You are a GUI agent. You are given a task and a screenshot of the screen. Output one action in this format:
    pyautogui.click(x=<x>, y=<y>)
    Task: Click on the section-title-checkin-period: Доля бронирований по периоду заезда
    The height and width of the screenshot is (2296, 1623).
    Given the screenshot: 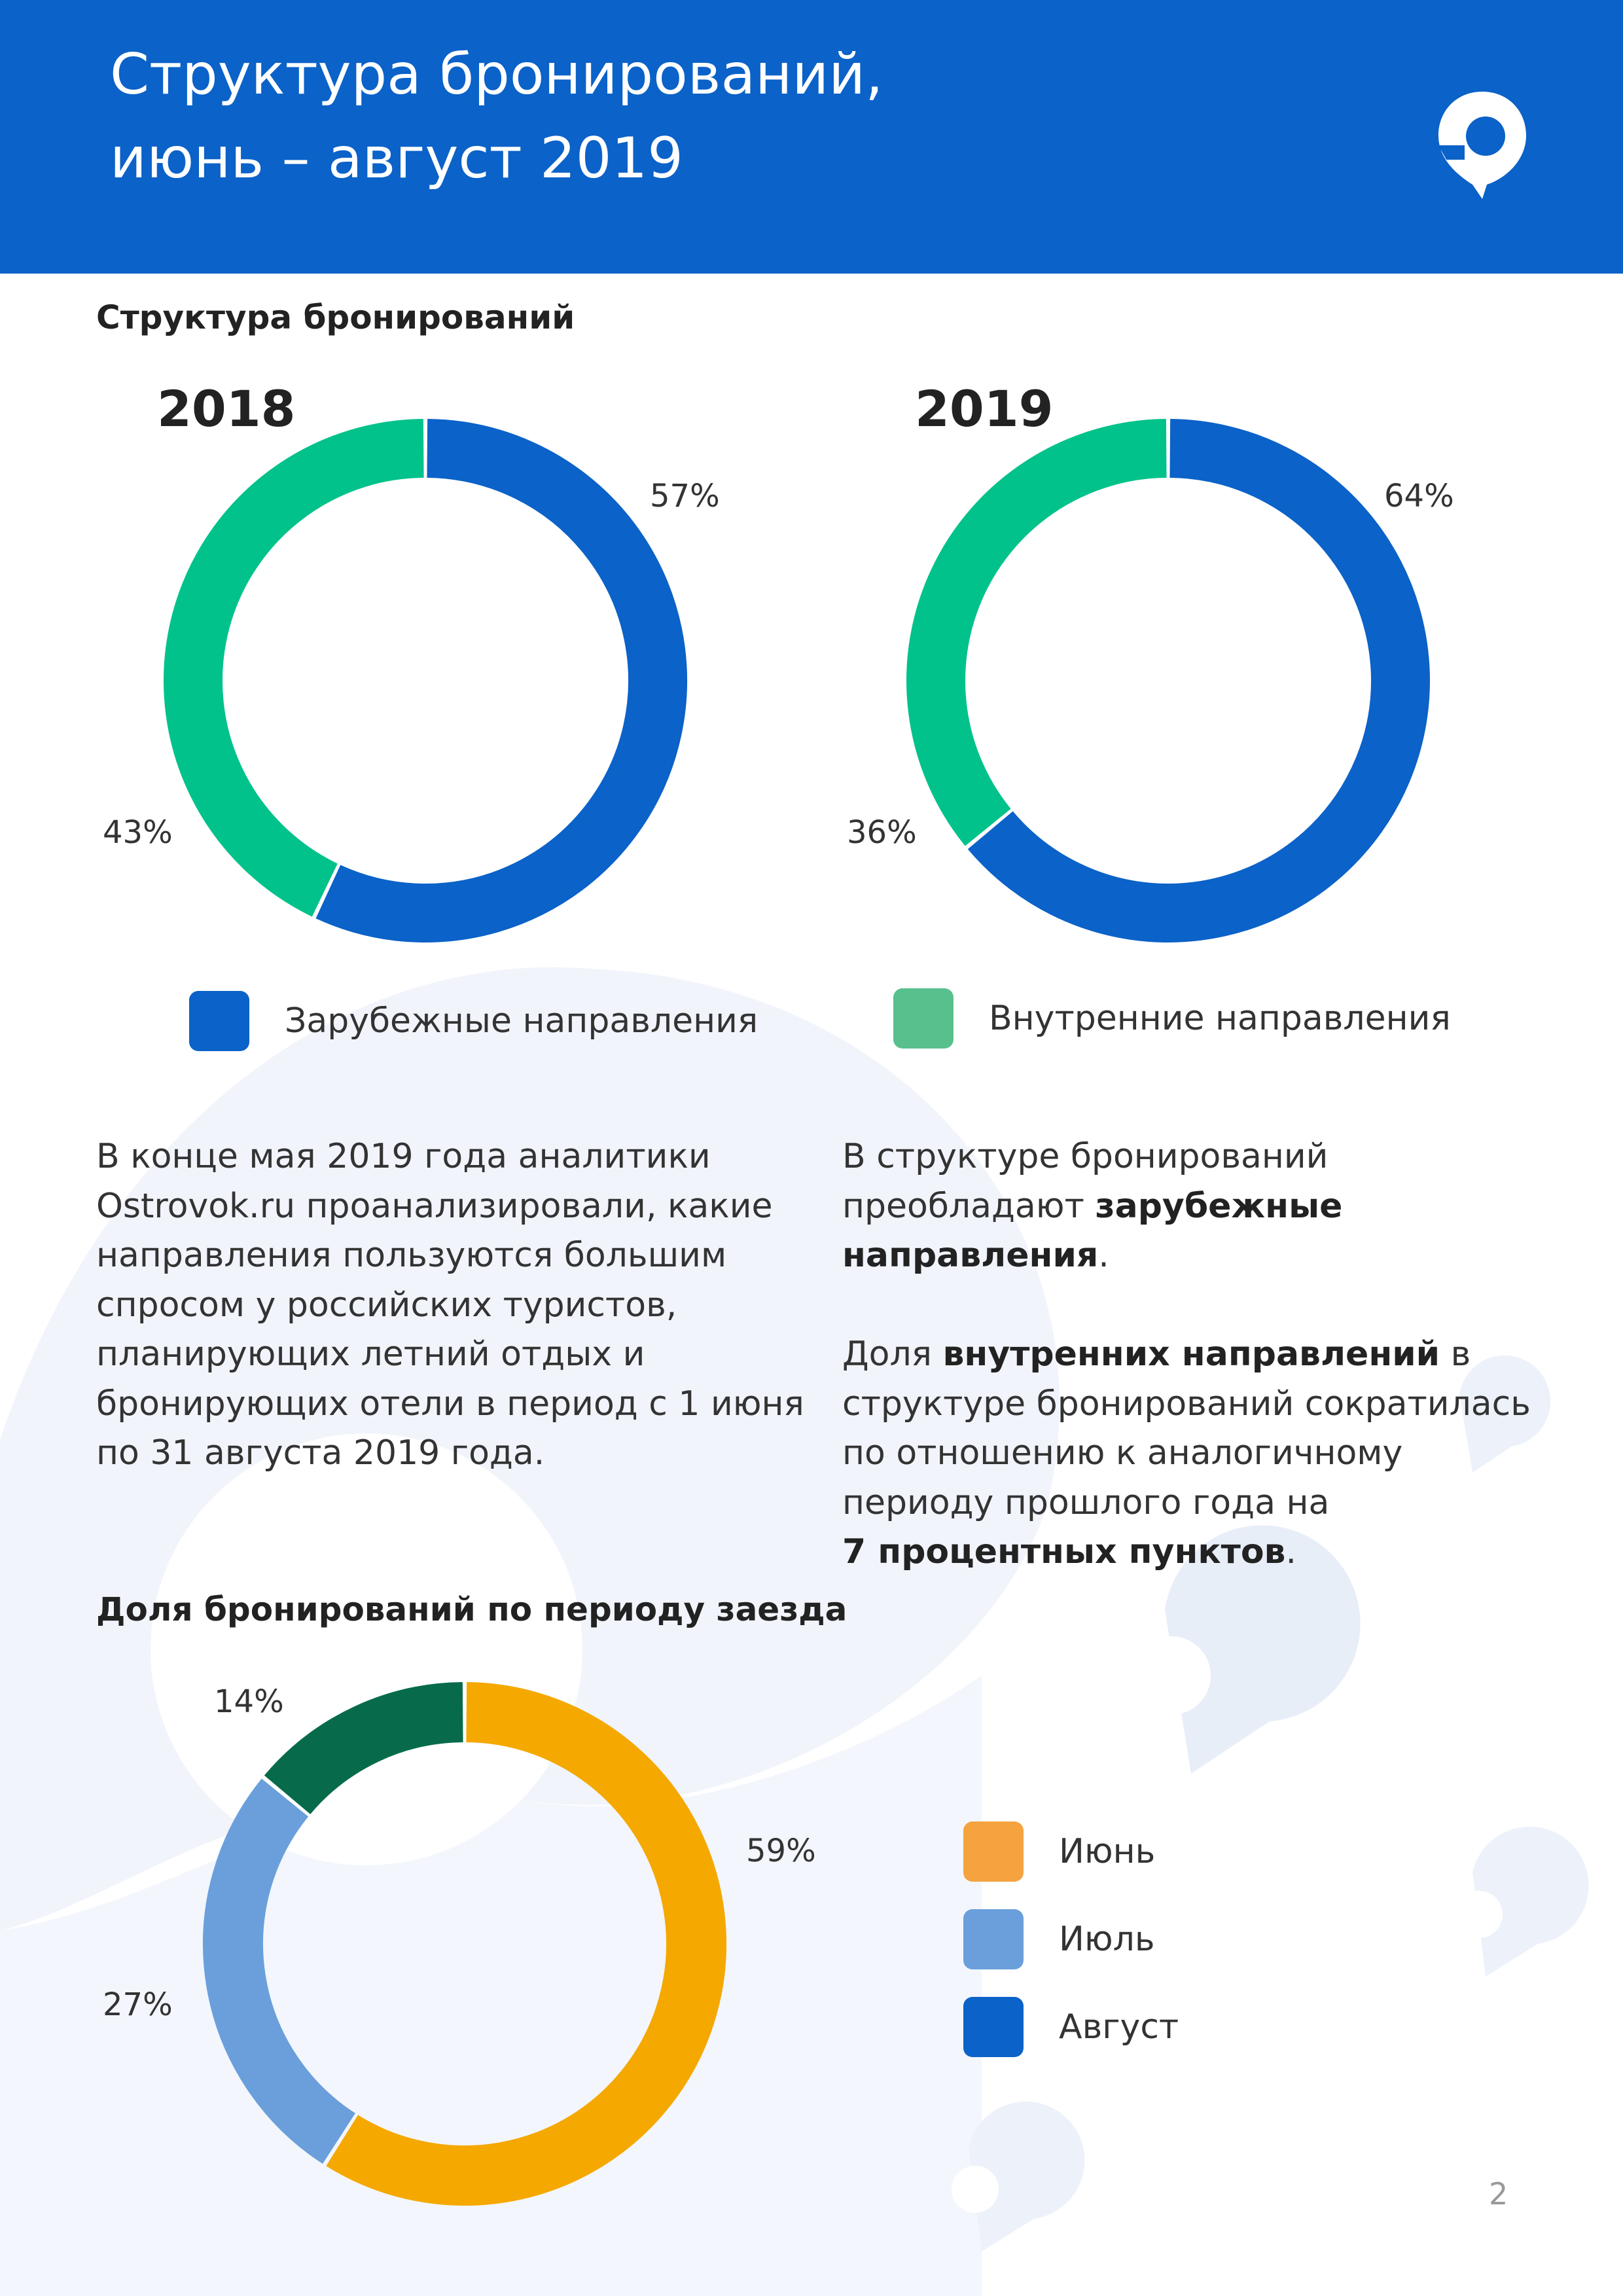 What is the action you would take?
    pyautogui.click(x=472, y=1609)
    